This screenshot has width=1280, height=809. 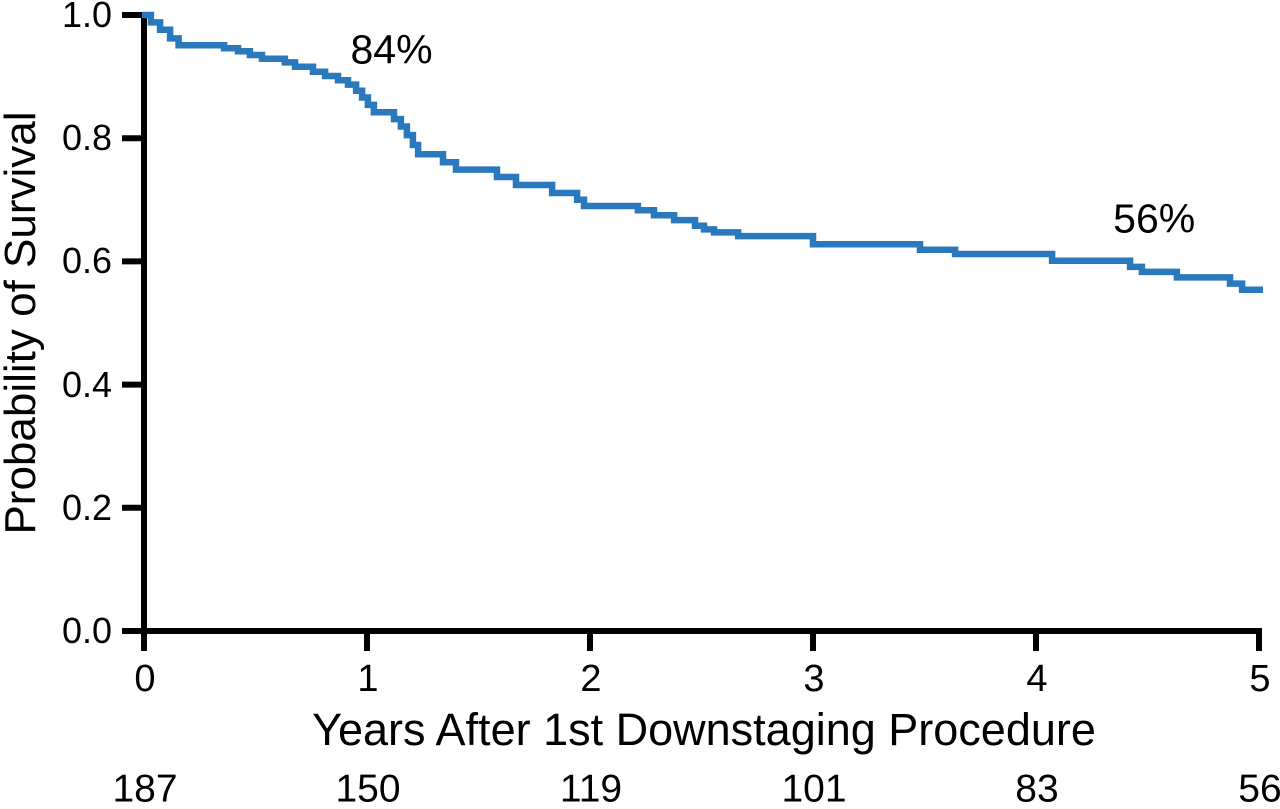 What do you see at coordinates (86, 17) in the screenshot?
I see `y-tick-label: 1.0` at bounding box center [86, 17].